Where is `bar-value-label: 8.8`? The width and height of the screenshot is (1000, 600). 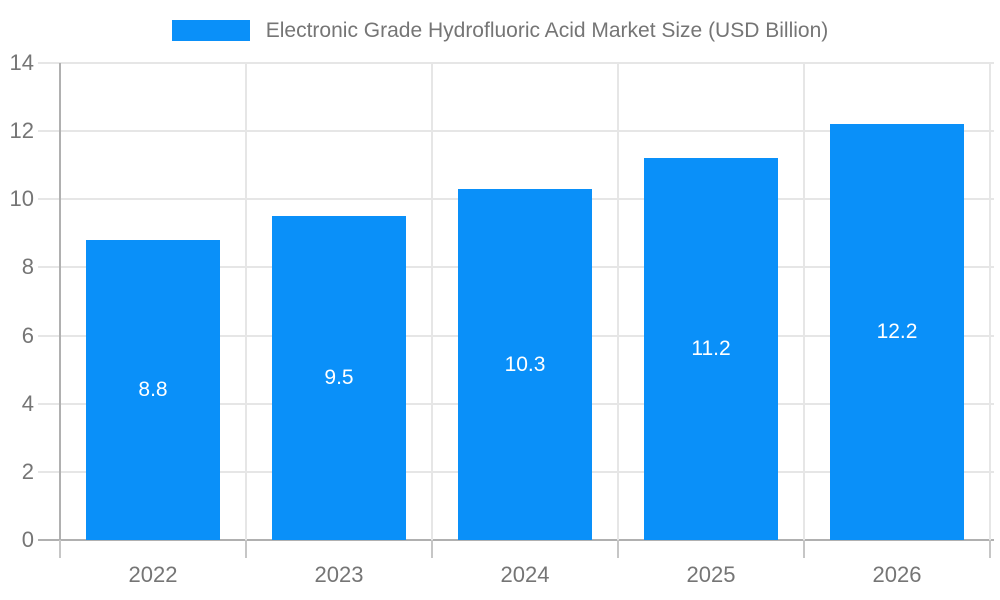
bar-value-label: 8.8 is located at coordinates (153, 389).